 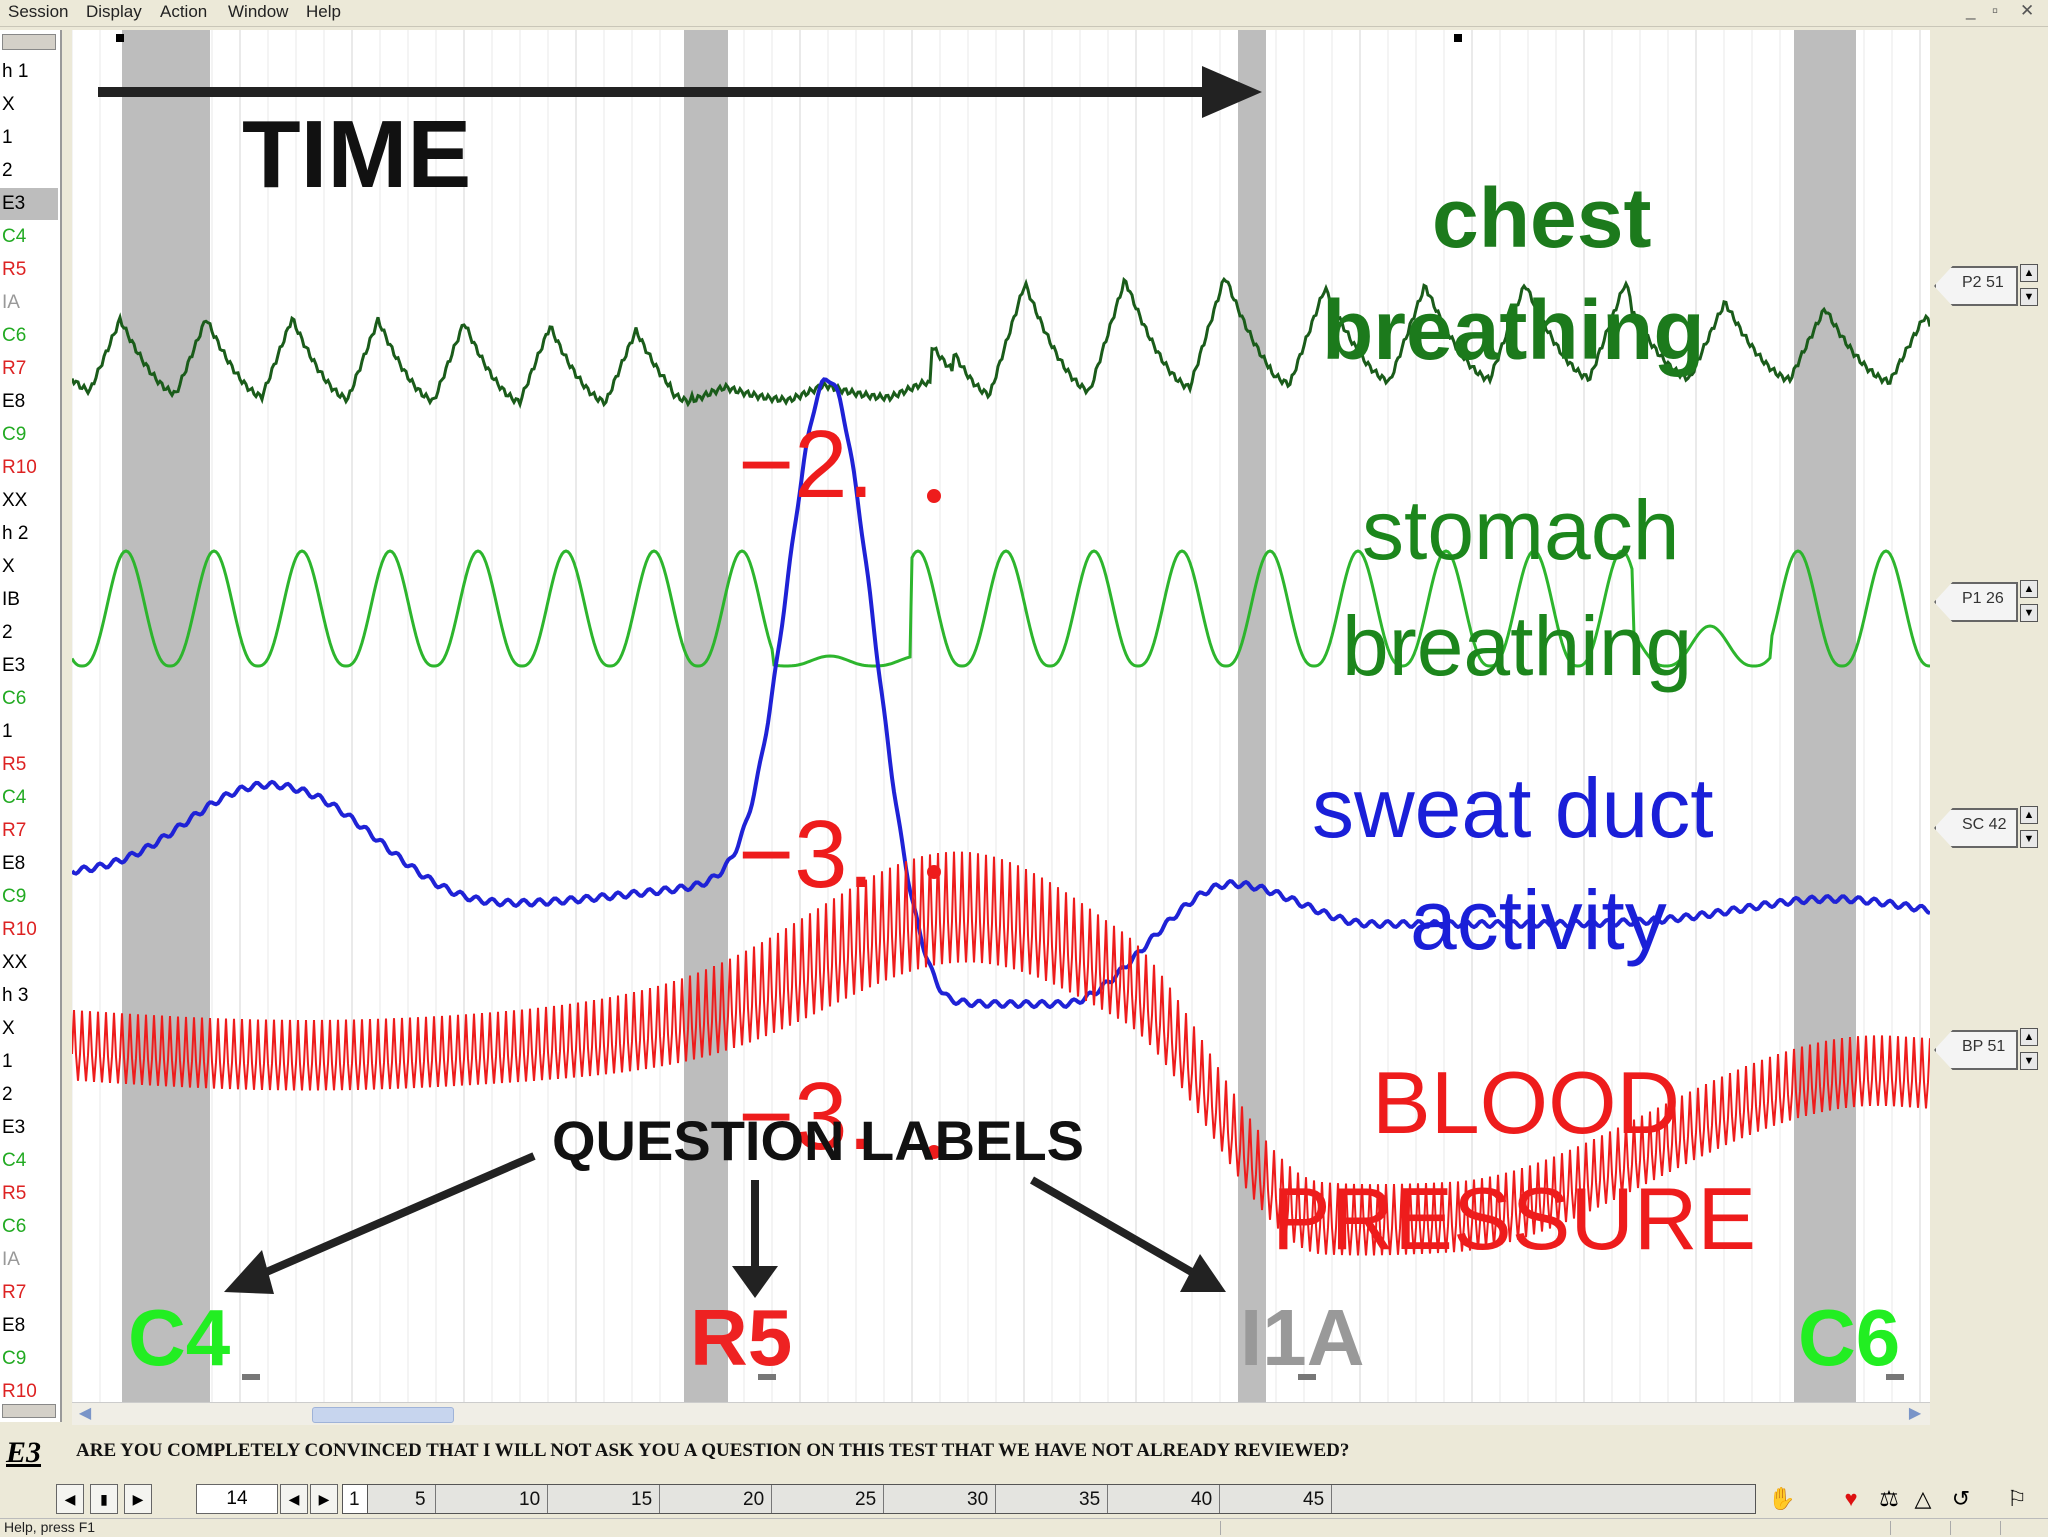 I want to click on minimize-icon: _, so click(x=1971, y=10).